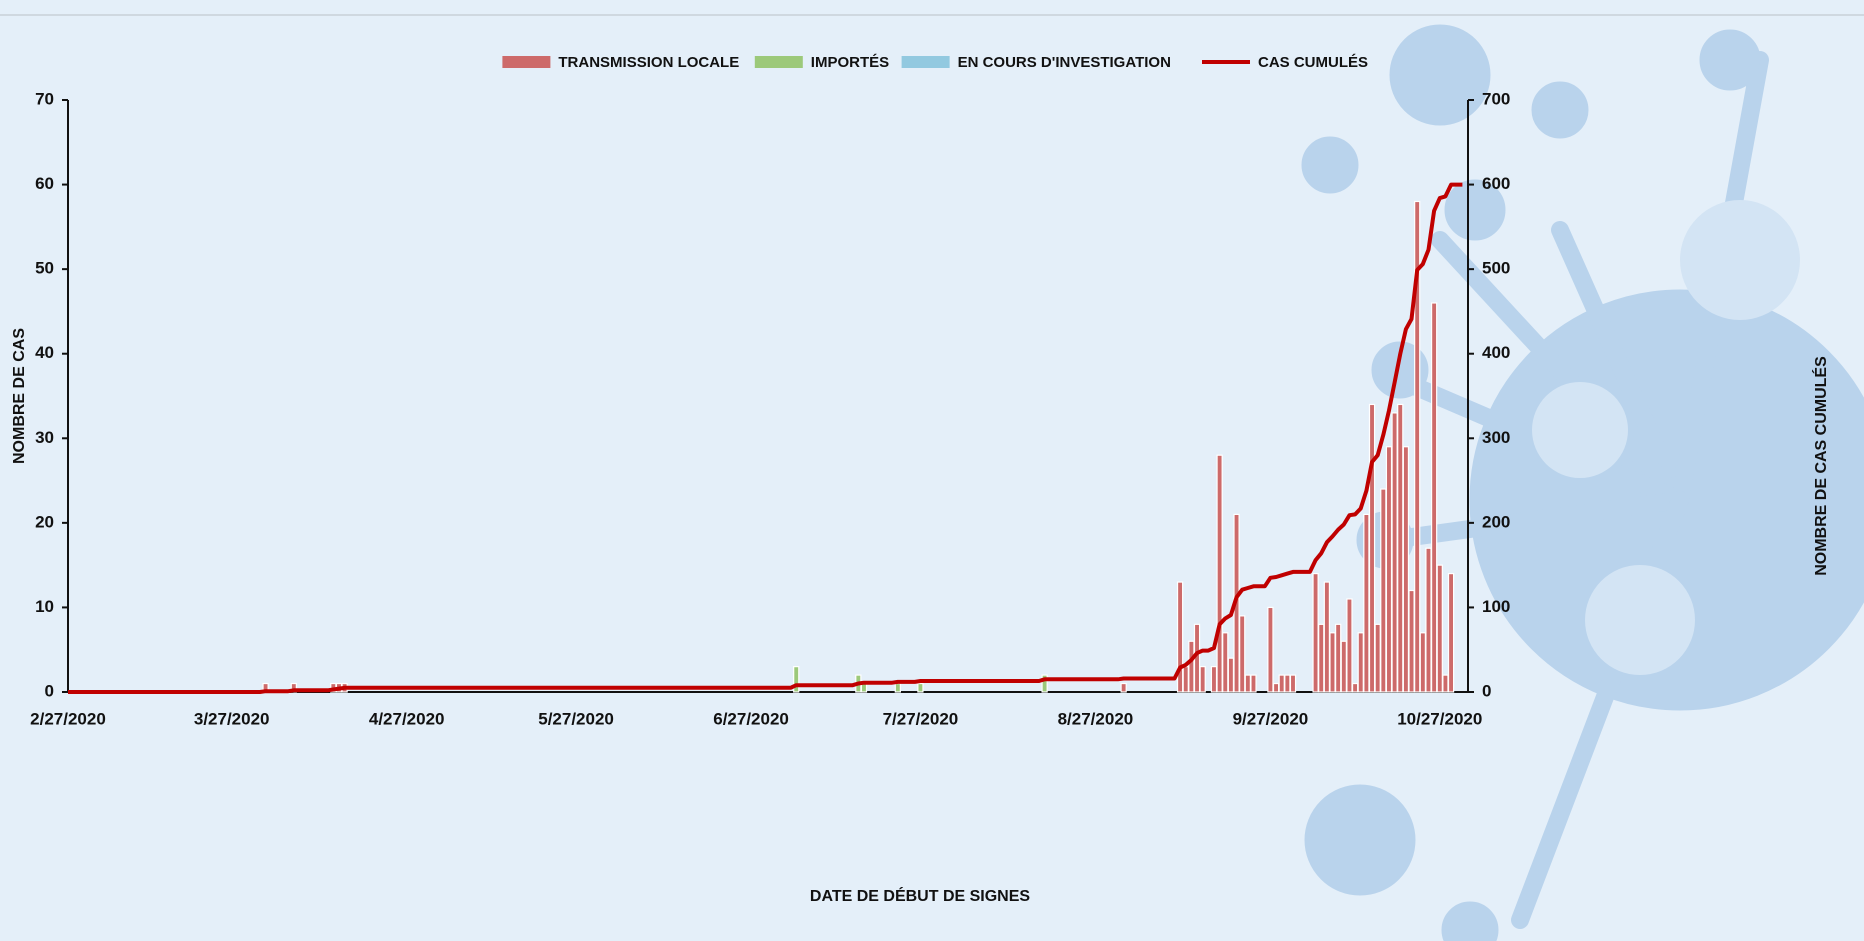  I want to click on y2-tick-label: 500, so click(1496, 268).